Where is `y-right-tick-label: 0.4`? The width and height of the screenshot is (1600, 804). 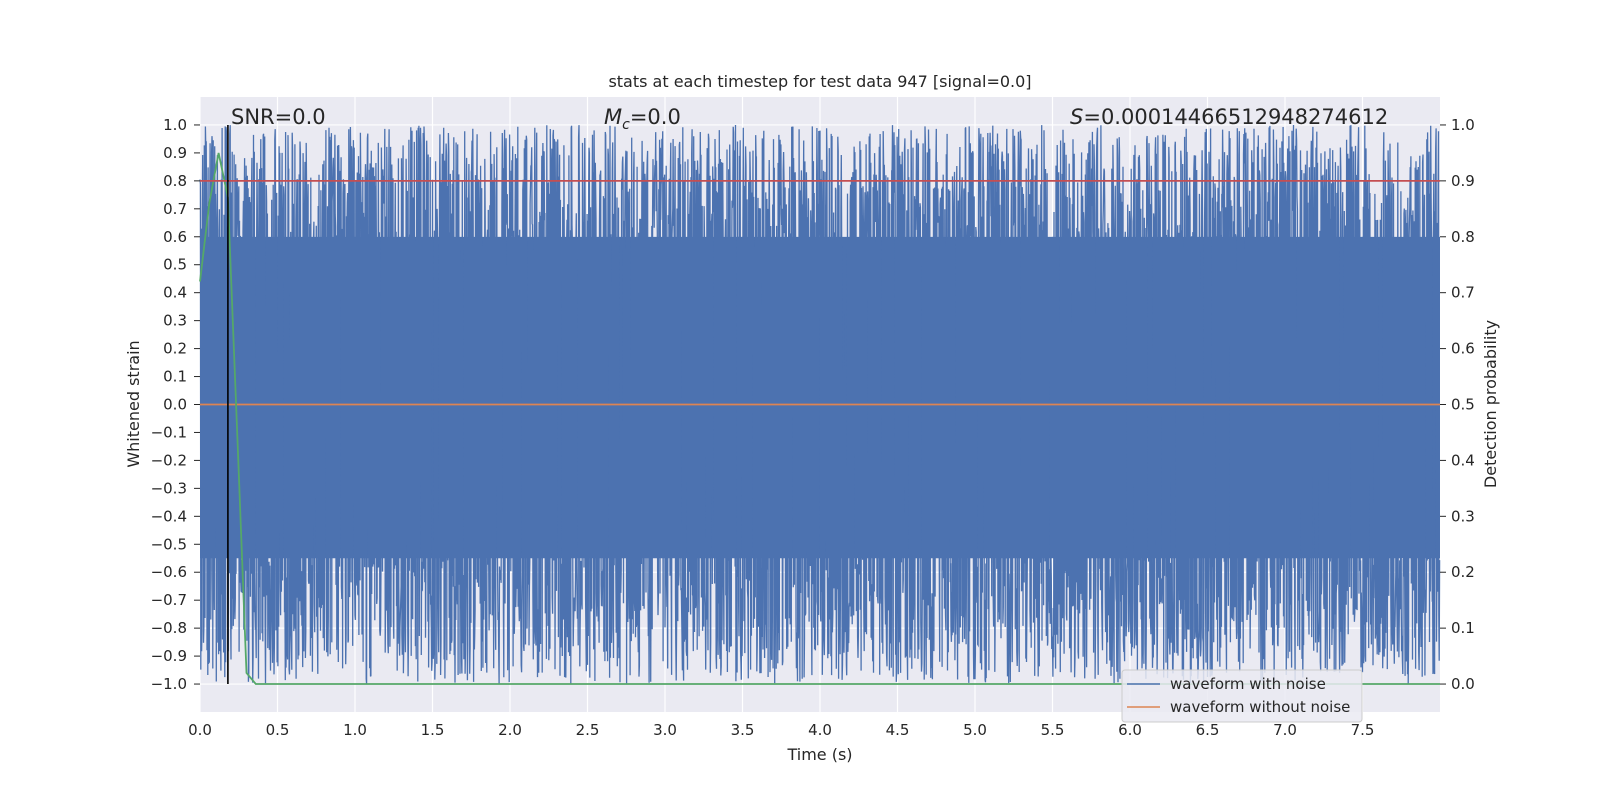
y-right-tick-label: 0.4 is located at coordinates (1463, 460).